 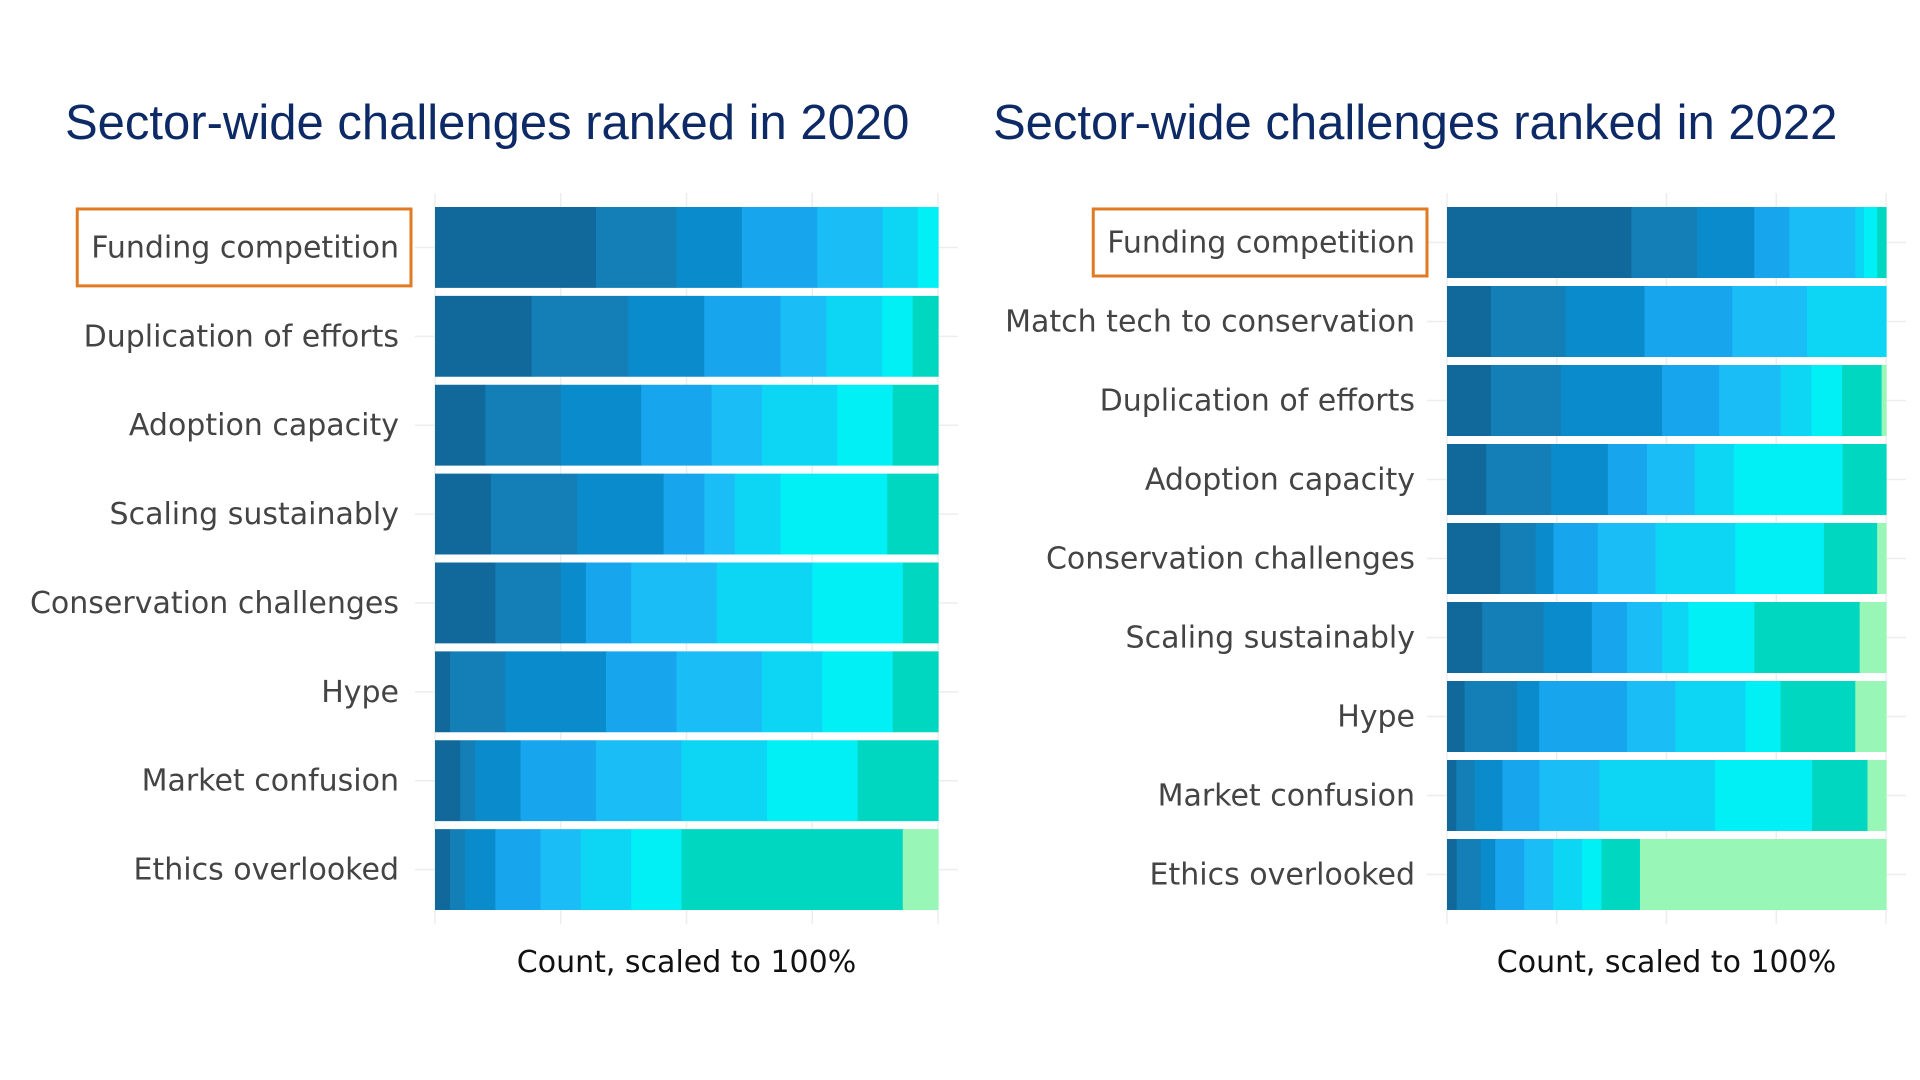 I want to click on x-axis-label: Count, scaled to 100%, so click(x=686, y=962).